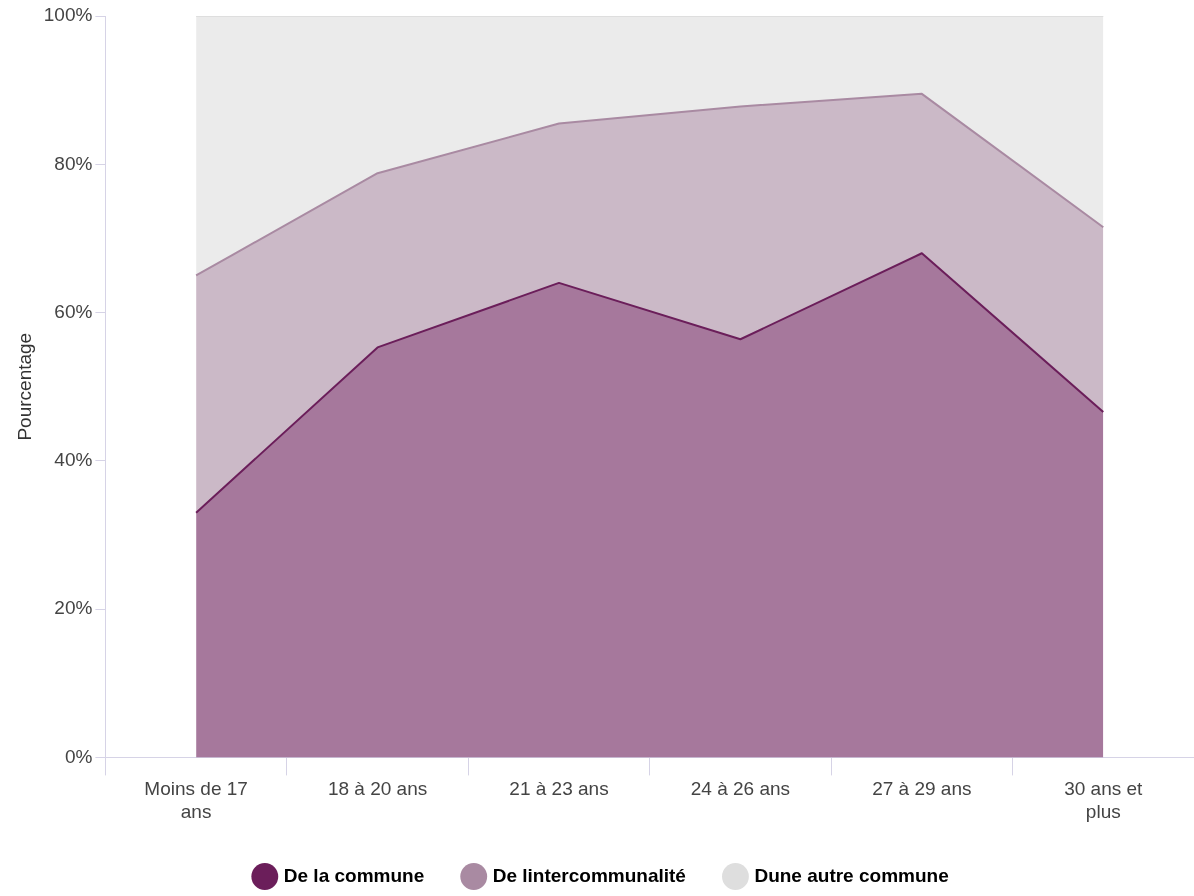  Describe the element at coordinates (354, 875) in the screenshot. I see `legend-label: De la commune` at that location.